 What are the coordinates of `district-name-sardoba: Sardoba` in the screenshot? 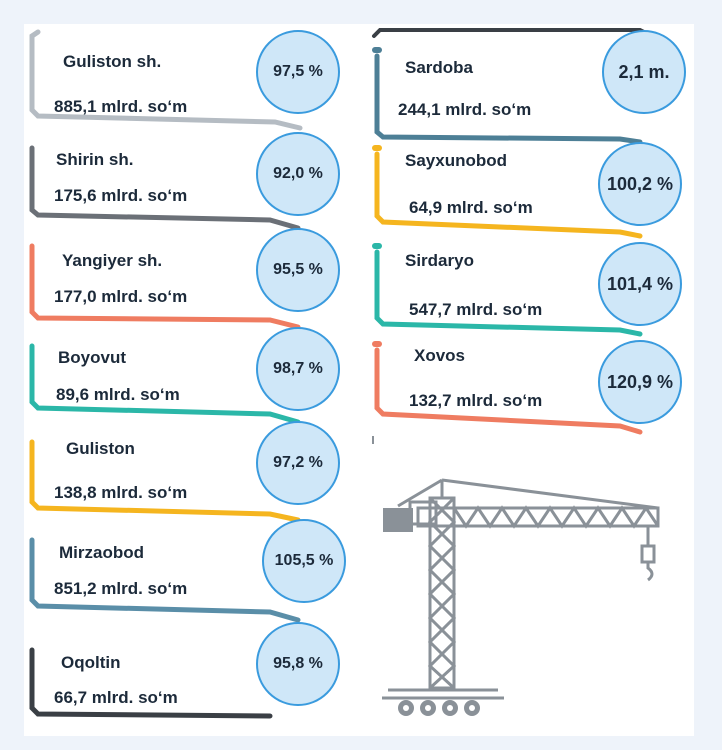 It's located at (439, 67).